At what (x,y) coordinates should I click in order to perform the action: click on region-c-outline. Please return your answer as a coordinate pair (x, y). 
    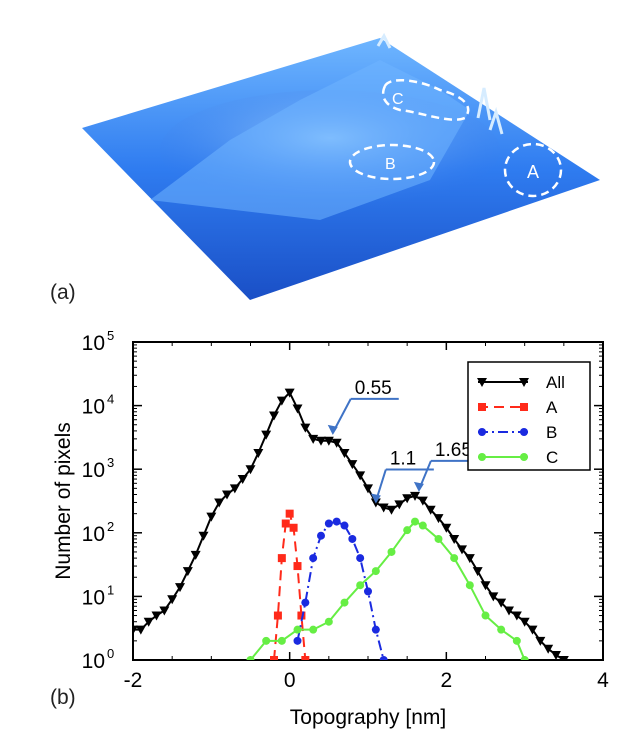
    Looking at the image, I should click on (425, 99).